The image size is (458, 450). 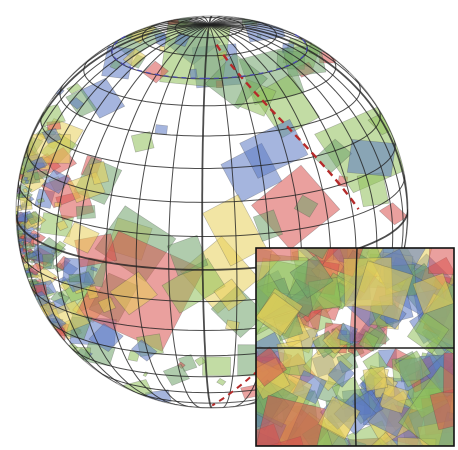 I want to click on red-dashed-meridian, so click(x=287, y=127).